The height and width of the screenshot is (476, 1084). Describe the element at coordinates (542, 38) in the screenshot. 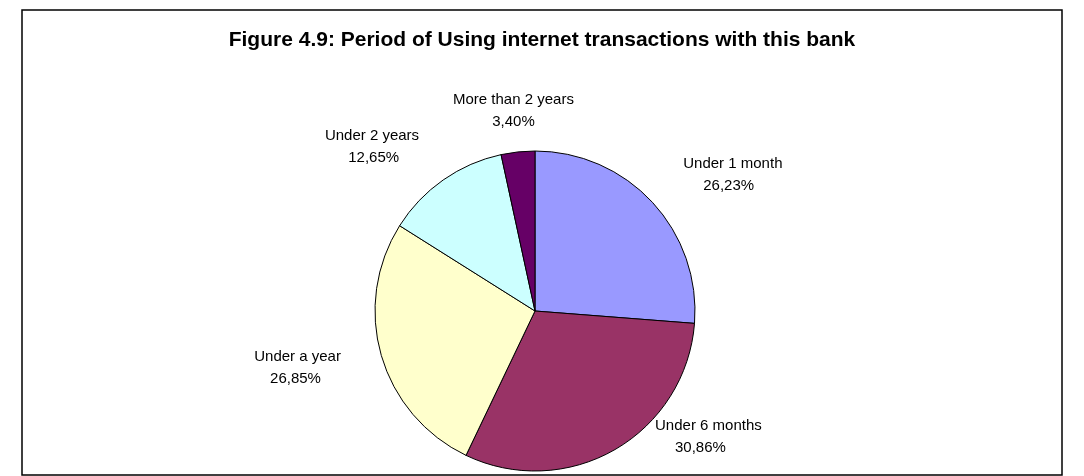

I see `chart-title: Figure 4.9: Period of Using internet transactions with this bank` at that location.